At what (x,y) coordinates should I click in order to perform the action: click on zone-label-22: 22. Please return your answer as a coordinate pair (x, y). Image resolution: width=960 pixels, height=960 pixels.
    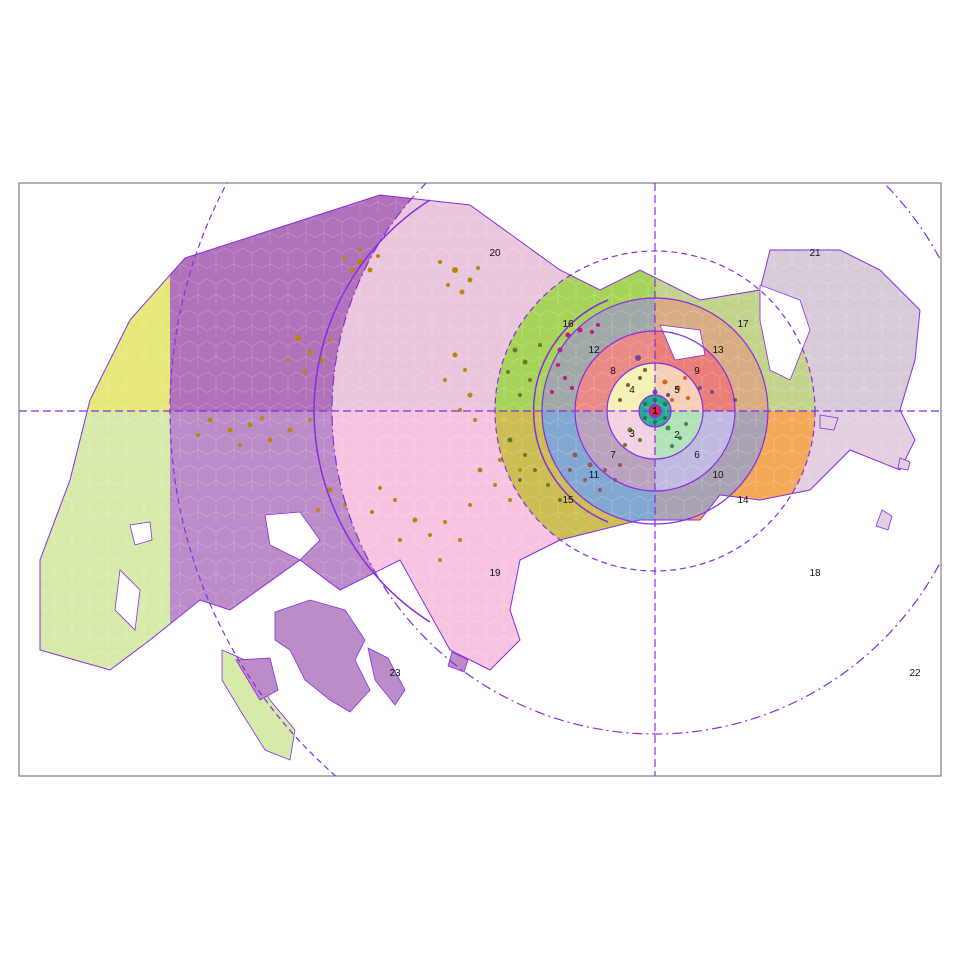
    Looking at the image, I should click on (915, 673).